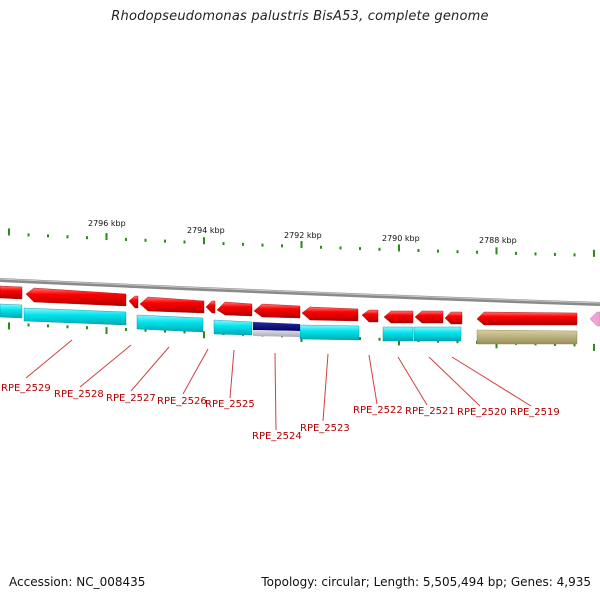 The height and width of the screenshot is (600, 600). Describe the element at coordinates (276, 326) in the screenshot. I see `dark-feature` at that location.